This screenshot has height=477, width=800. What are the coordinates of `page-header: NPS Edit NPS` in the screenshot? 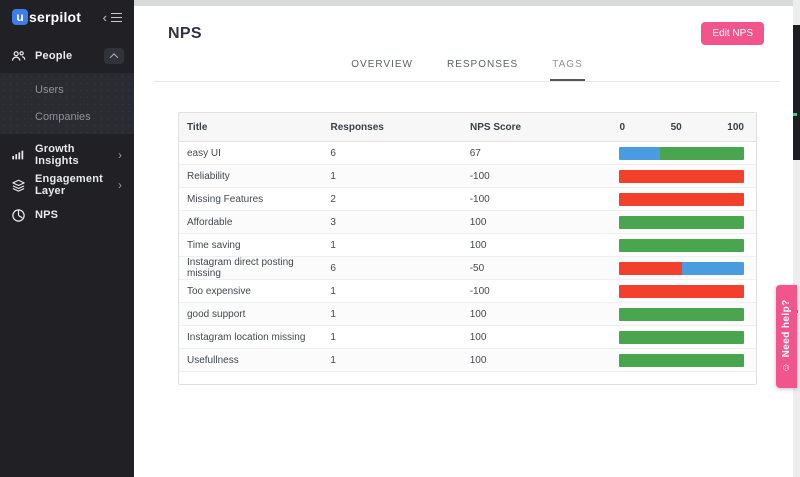 It's located at (467, 25).